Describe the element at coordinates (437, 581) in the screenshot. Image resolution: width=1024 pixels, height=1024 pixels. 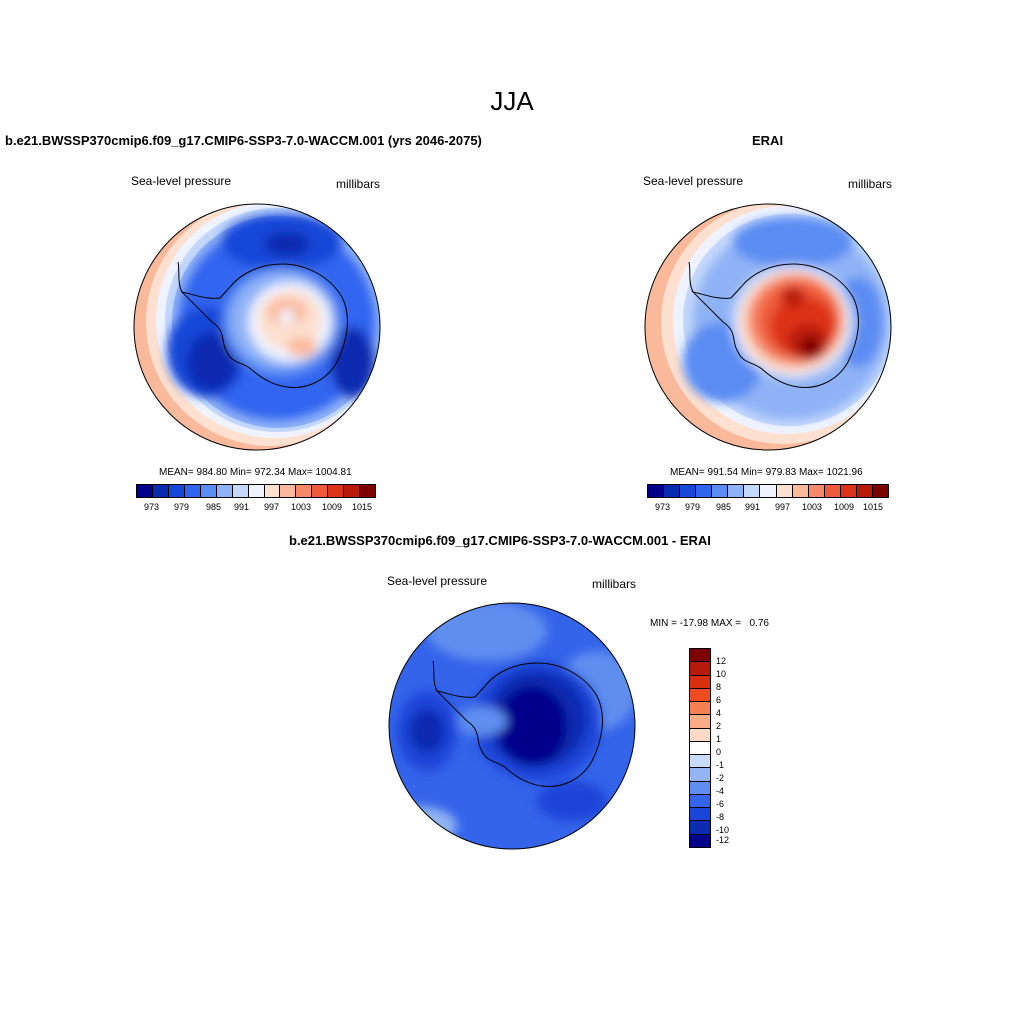
I see `panel3-variable-label: Sea-level pressure` at that location.